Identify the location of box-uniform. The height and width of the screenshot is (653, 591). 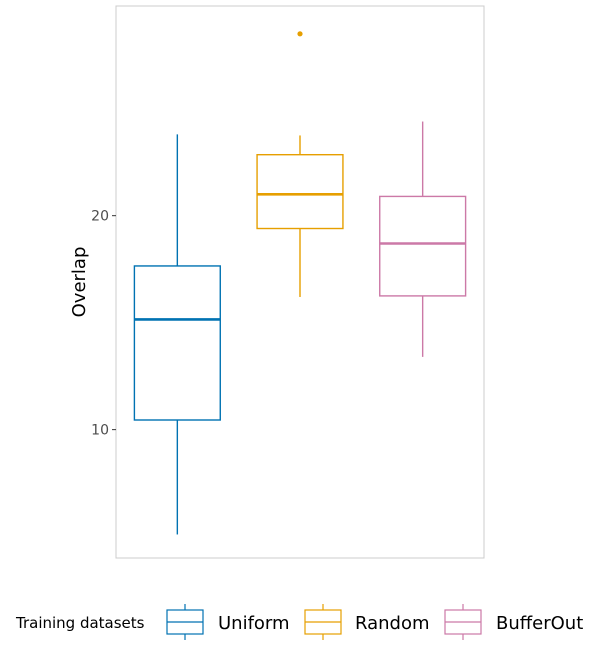
(177, 334).